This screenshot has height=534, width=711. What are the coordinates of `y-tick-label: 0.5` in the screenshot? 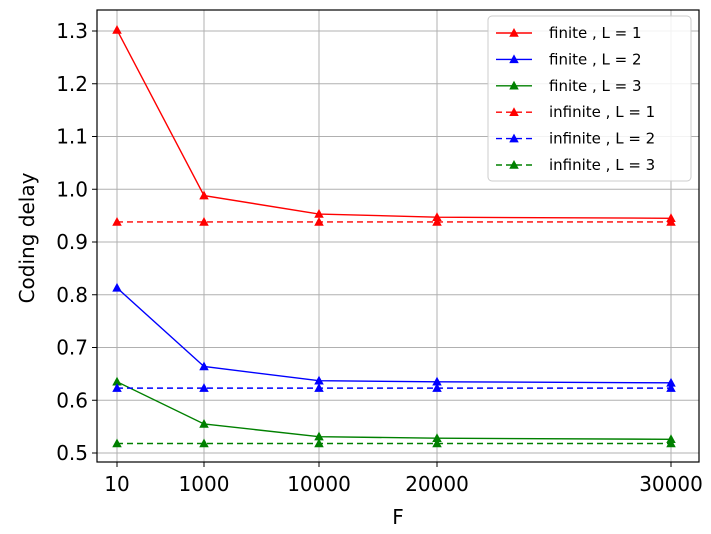 It's located at (72, 453).